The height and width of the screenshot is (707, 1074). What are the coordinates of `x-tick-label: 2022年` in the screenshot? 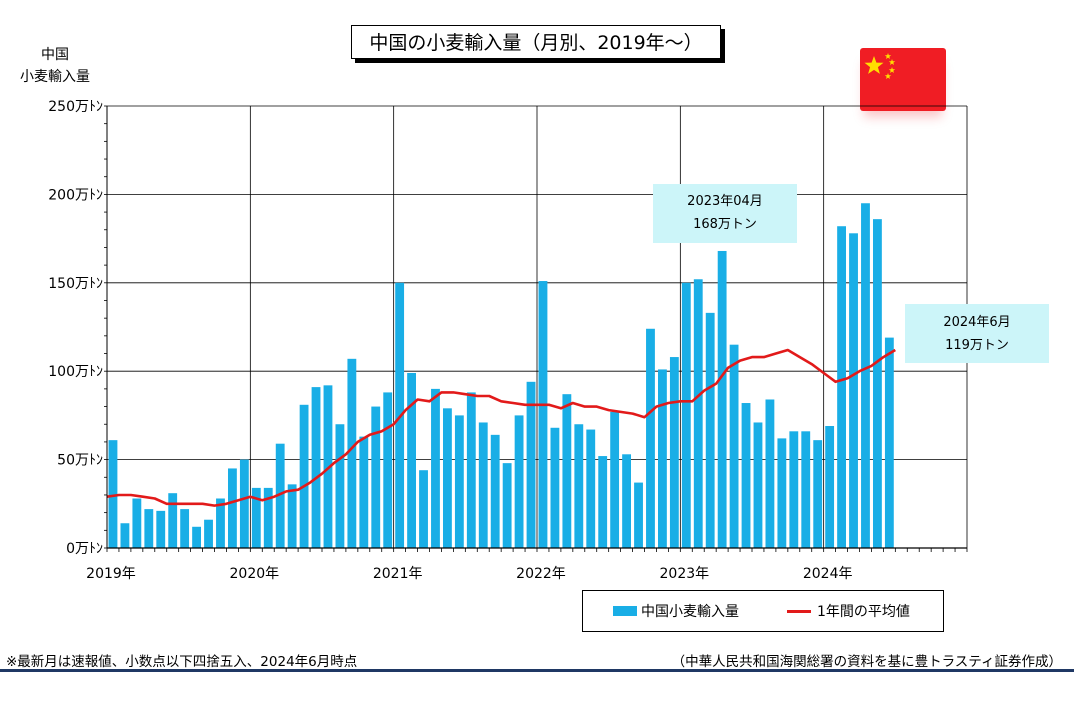 It's located at (541, 574).